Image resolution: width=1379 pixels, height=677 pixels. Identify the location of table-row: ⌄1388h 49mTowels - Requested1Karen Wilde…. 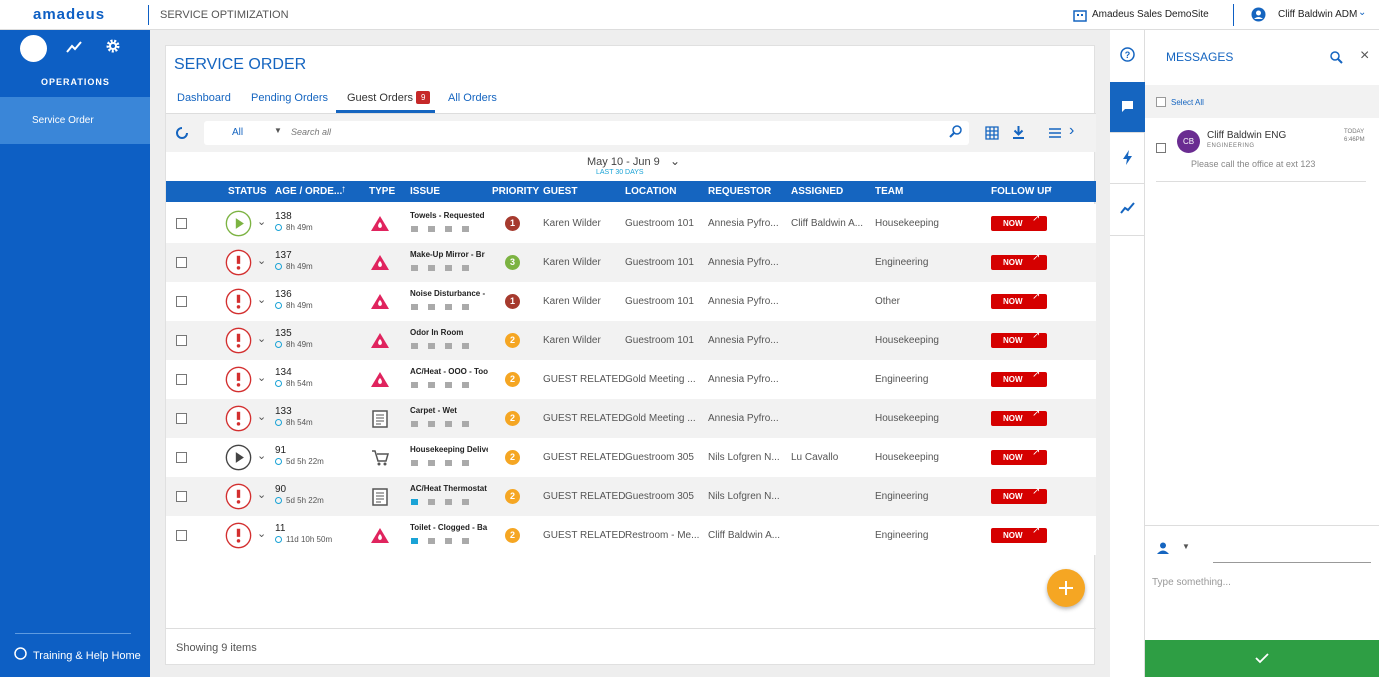
(631, 223).